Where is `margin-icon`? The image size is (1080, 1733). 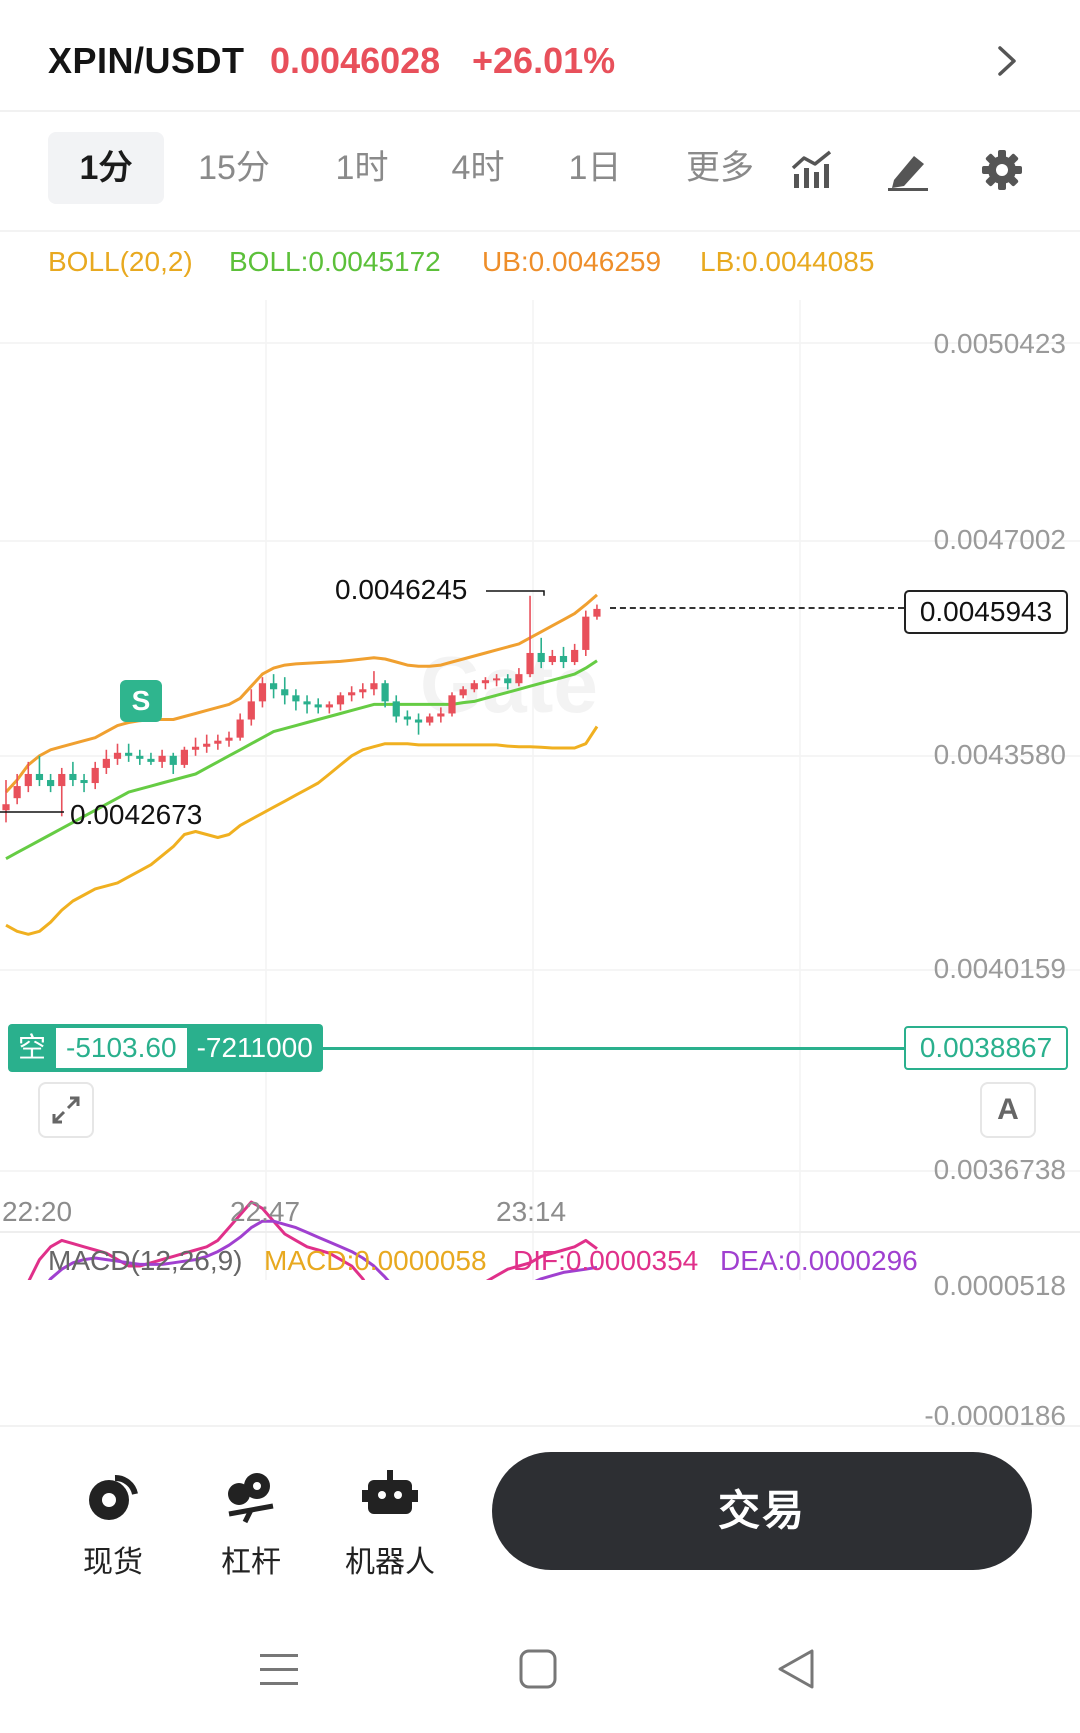 margin-icon is located at coordinates (251, 1498).